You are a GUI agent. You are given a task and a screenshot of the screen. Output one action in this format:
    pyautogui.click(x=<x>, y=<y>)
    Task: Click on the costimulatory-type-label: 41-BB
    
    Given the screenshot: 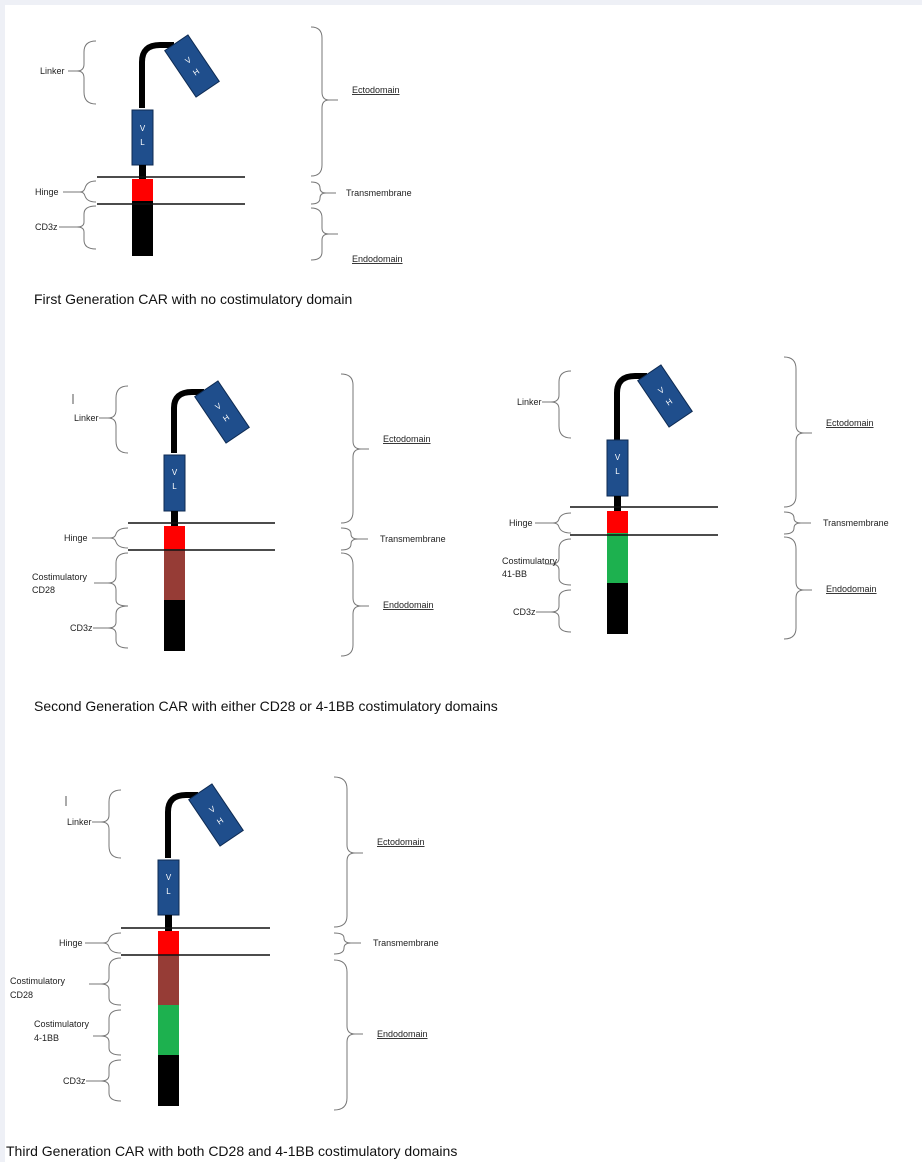 What is the action you would take?
    pyautogui.click(x=514, y=574)
    